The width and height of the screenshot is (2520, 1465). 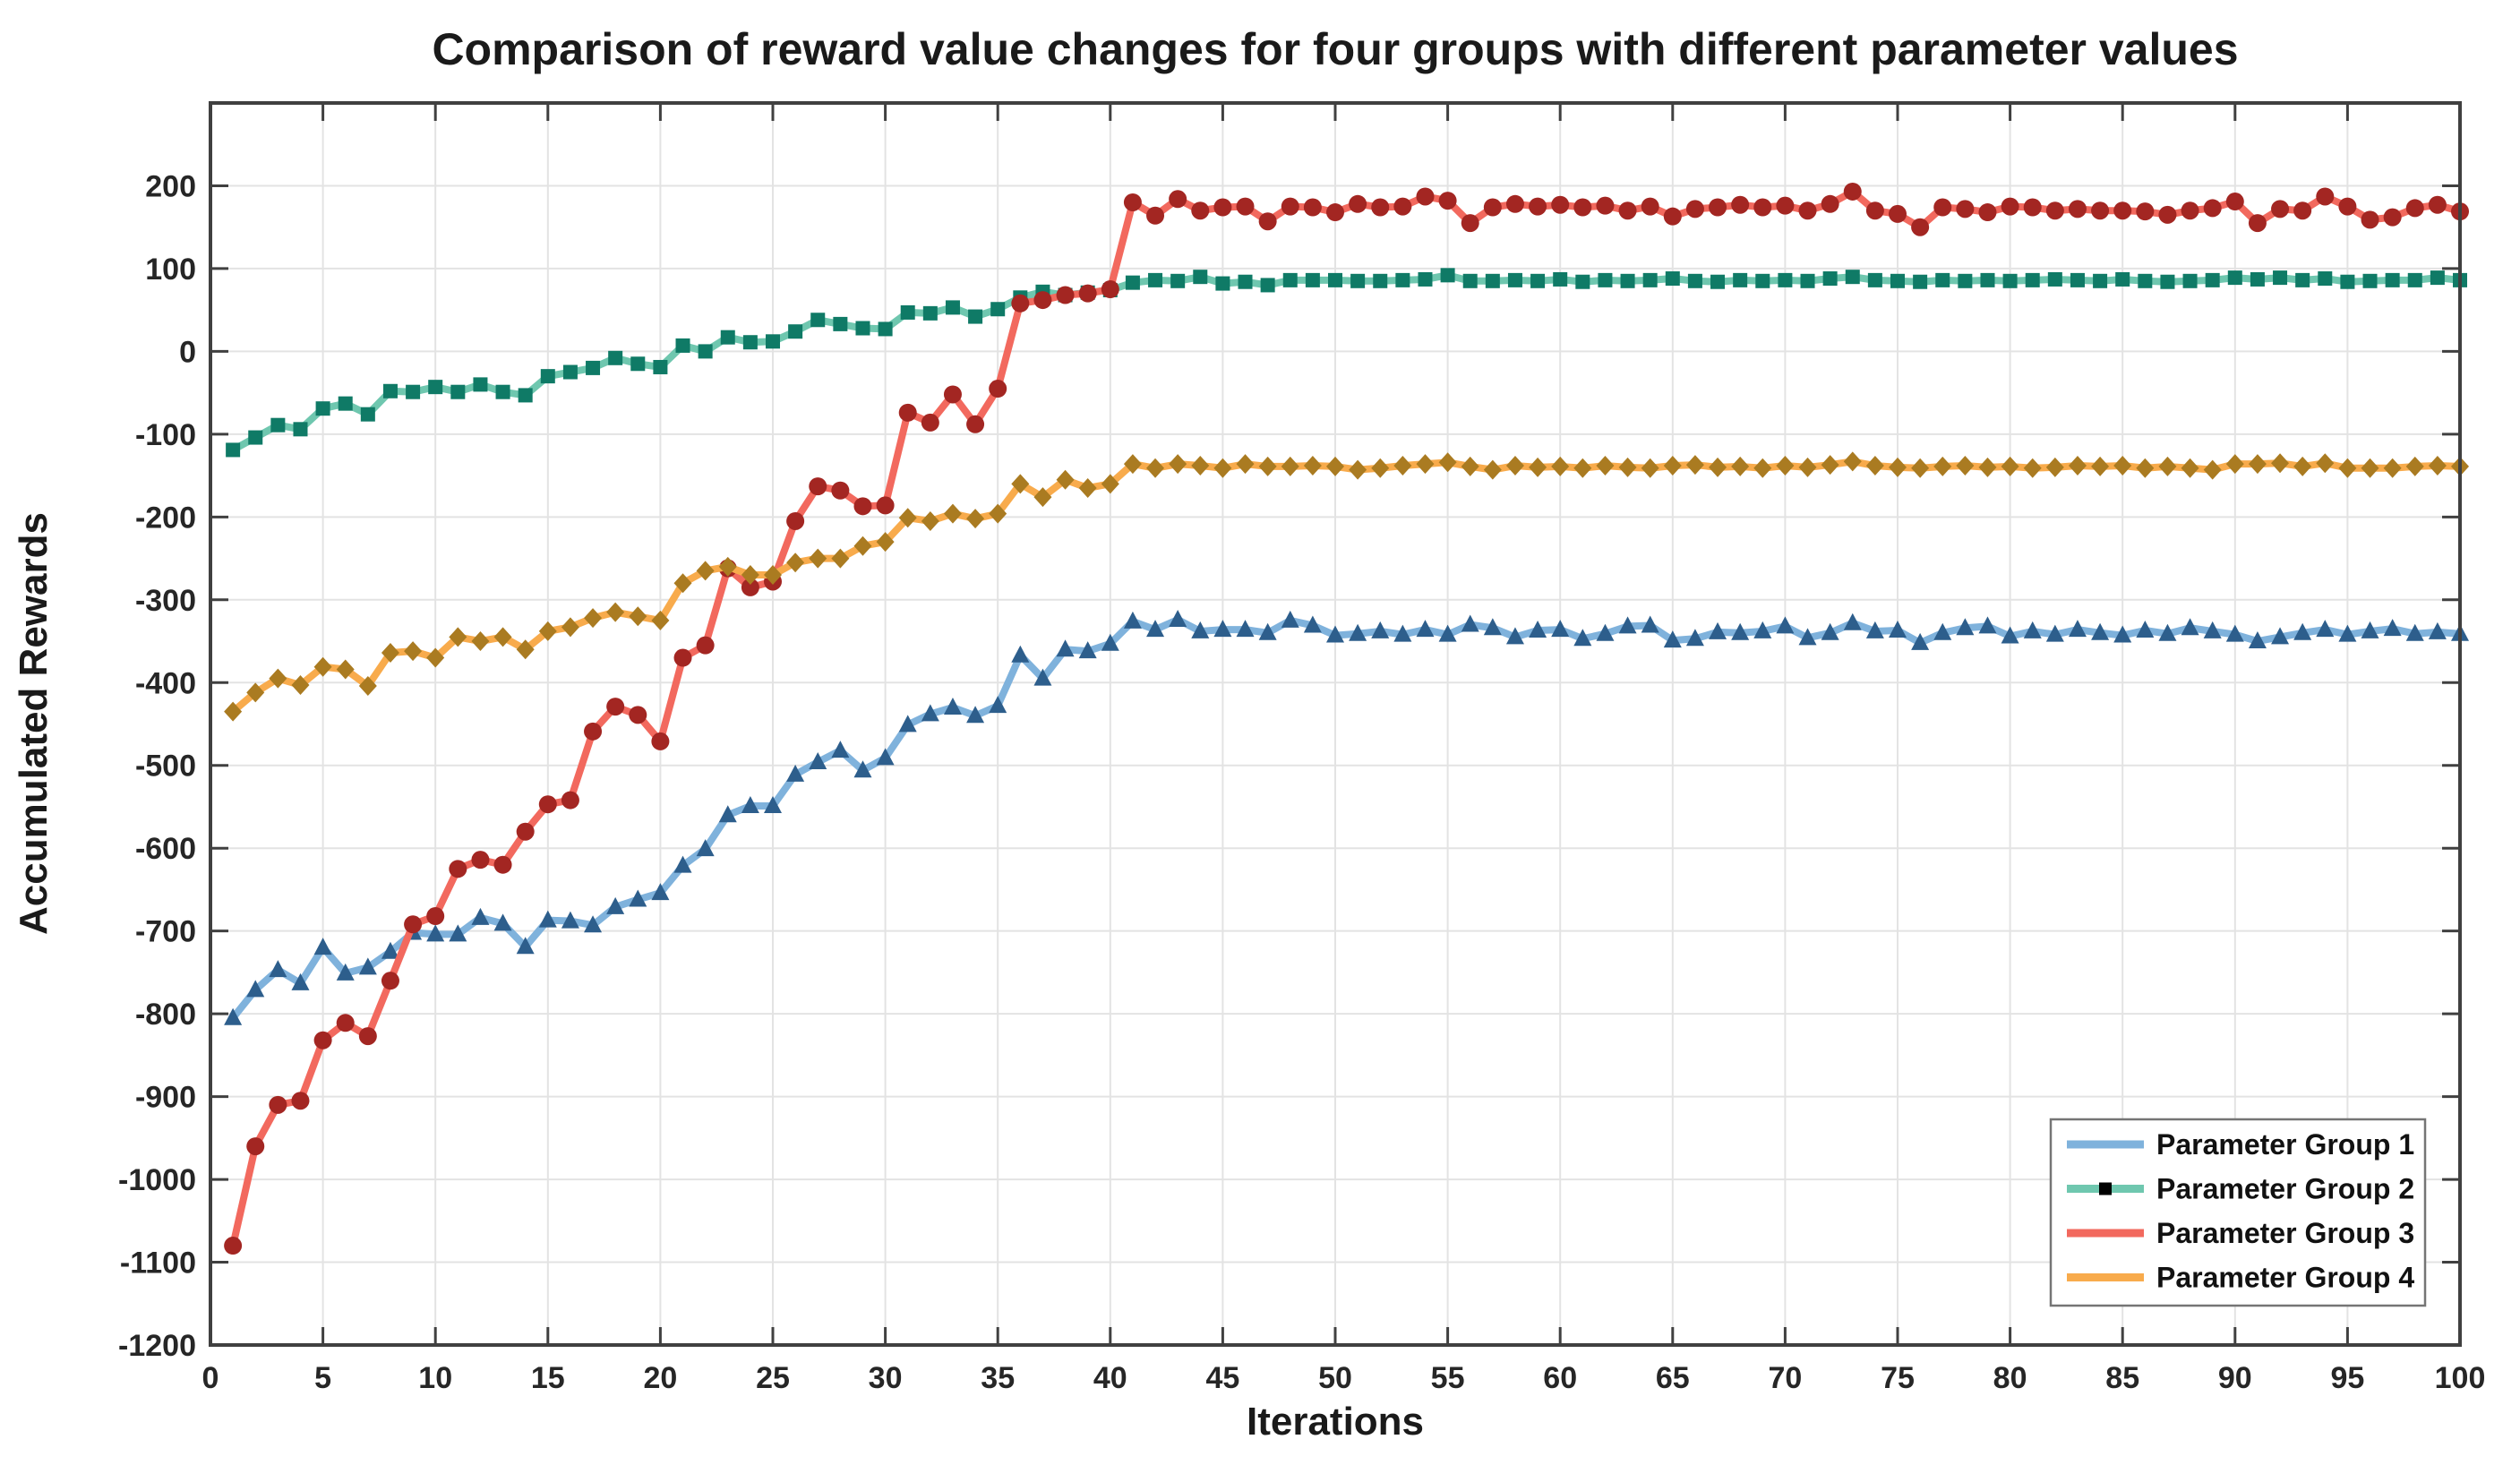 I want to click on y-tick-label: -400, so click(x=165, y=683).